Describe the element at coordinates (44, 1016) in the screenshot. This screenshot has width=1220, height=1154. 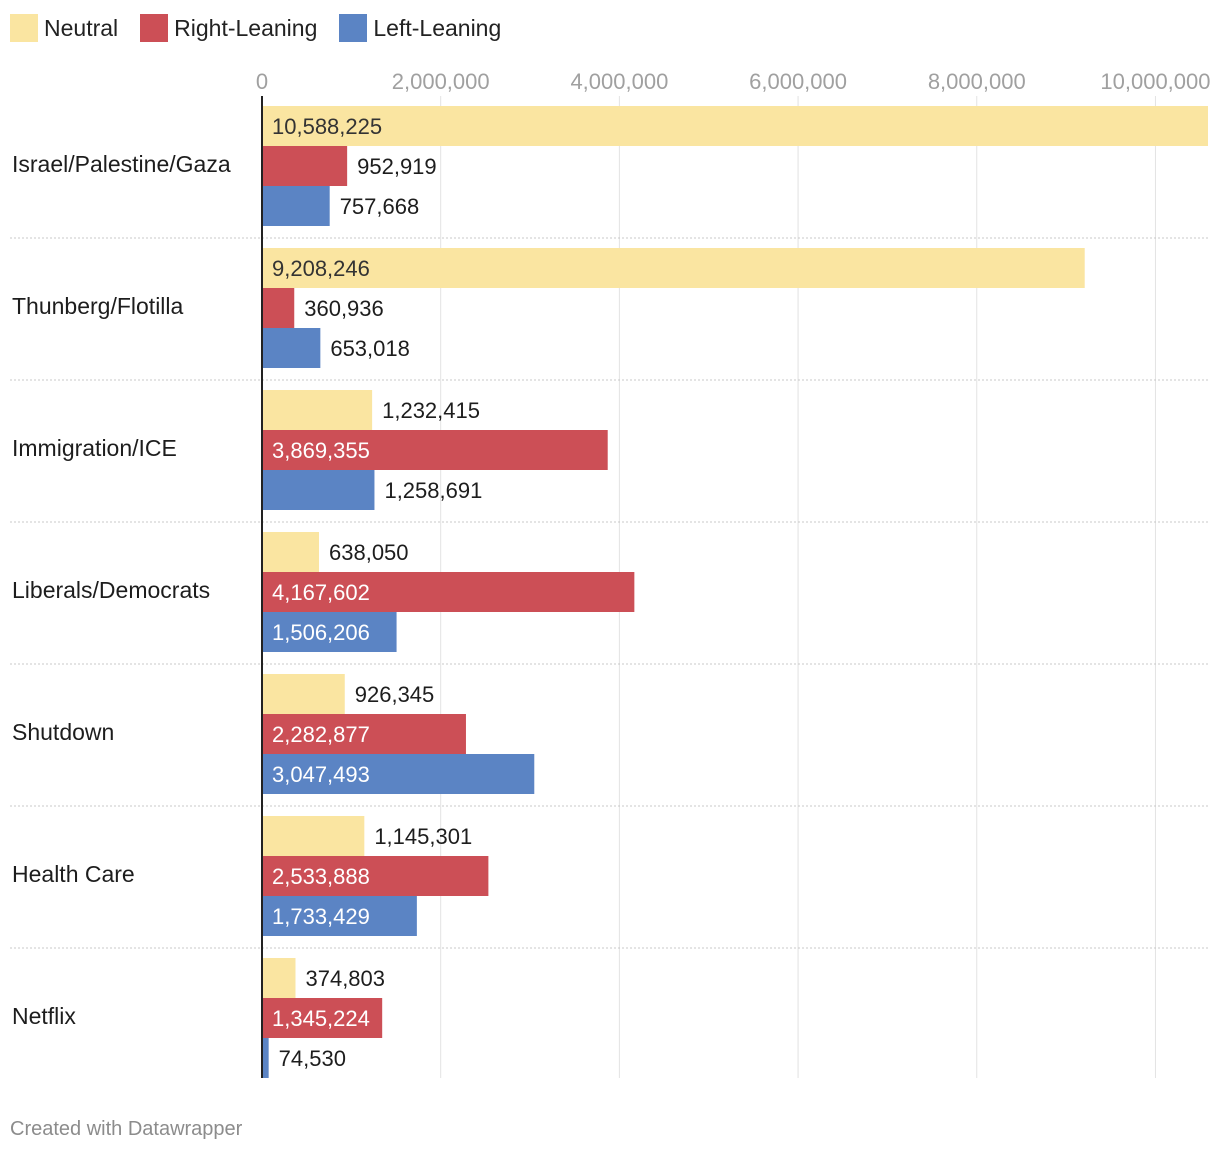
I see `category-label: Netflix` at that location.